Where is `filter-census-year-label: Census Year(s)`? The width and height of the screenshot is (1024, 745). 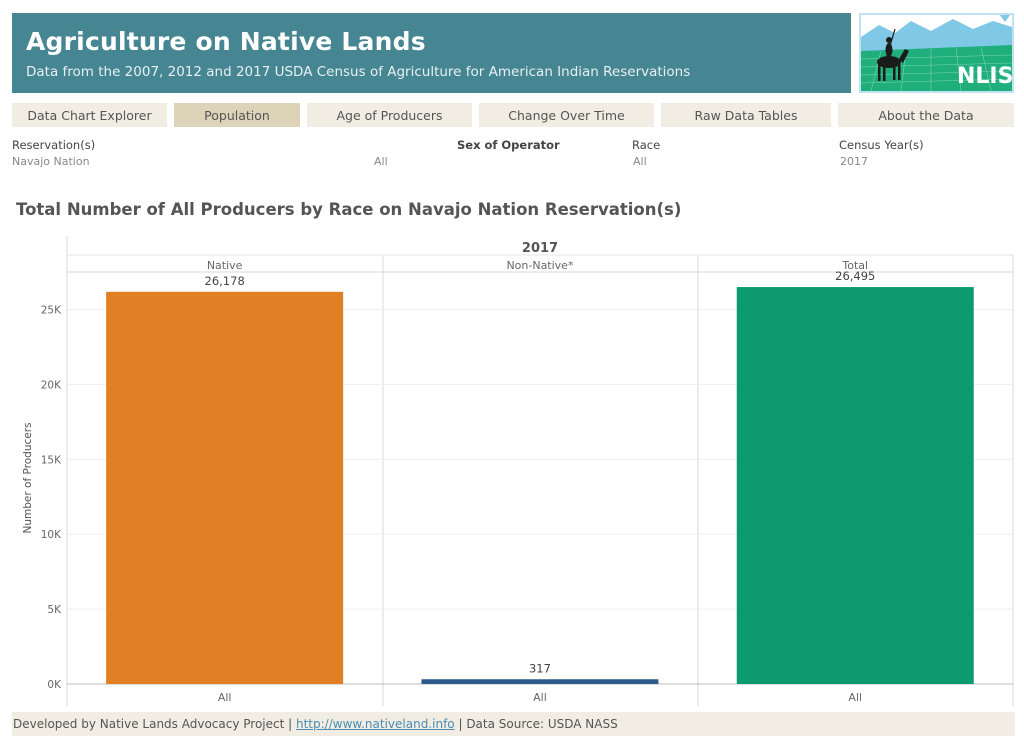 filter-census-year-label: Census Year(s) is located at coordinates (881, 145).